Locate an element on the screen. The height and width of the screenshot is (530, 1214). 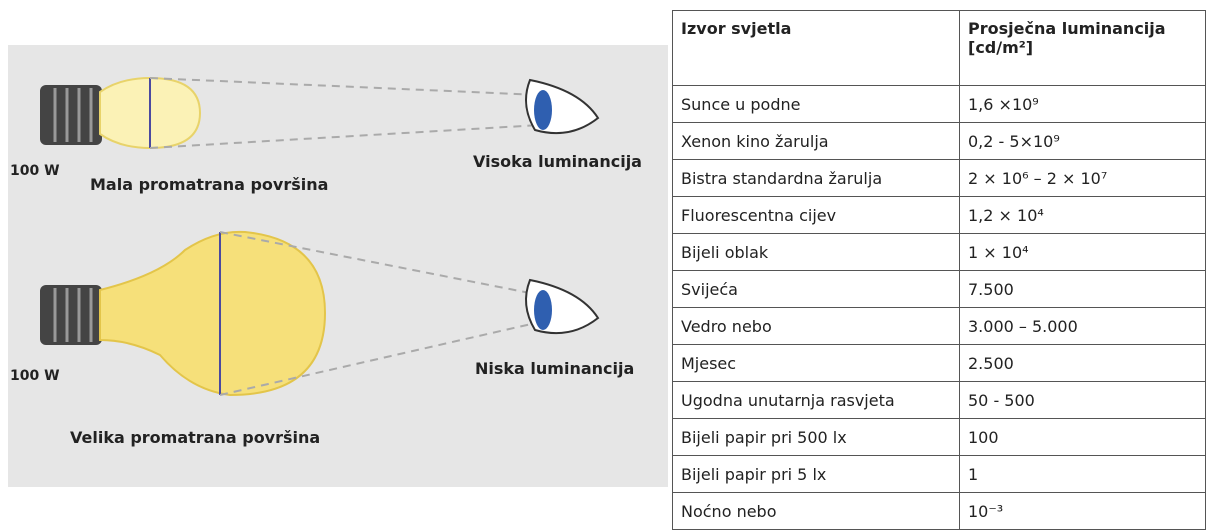
table-row: Vedro nebo 3.000 – 5.000 is located at coordinates (939, 326).